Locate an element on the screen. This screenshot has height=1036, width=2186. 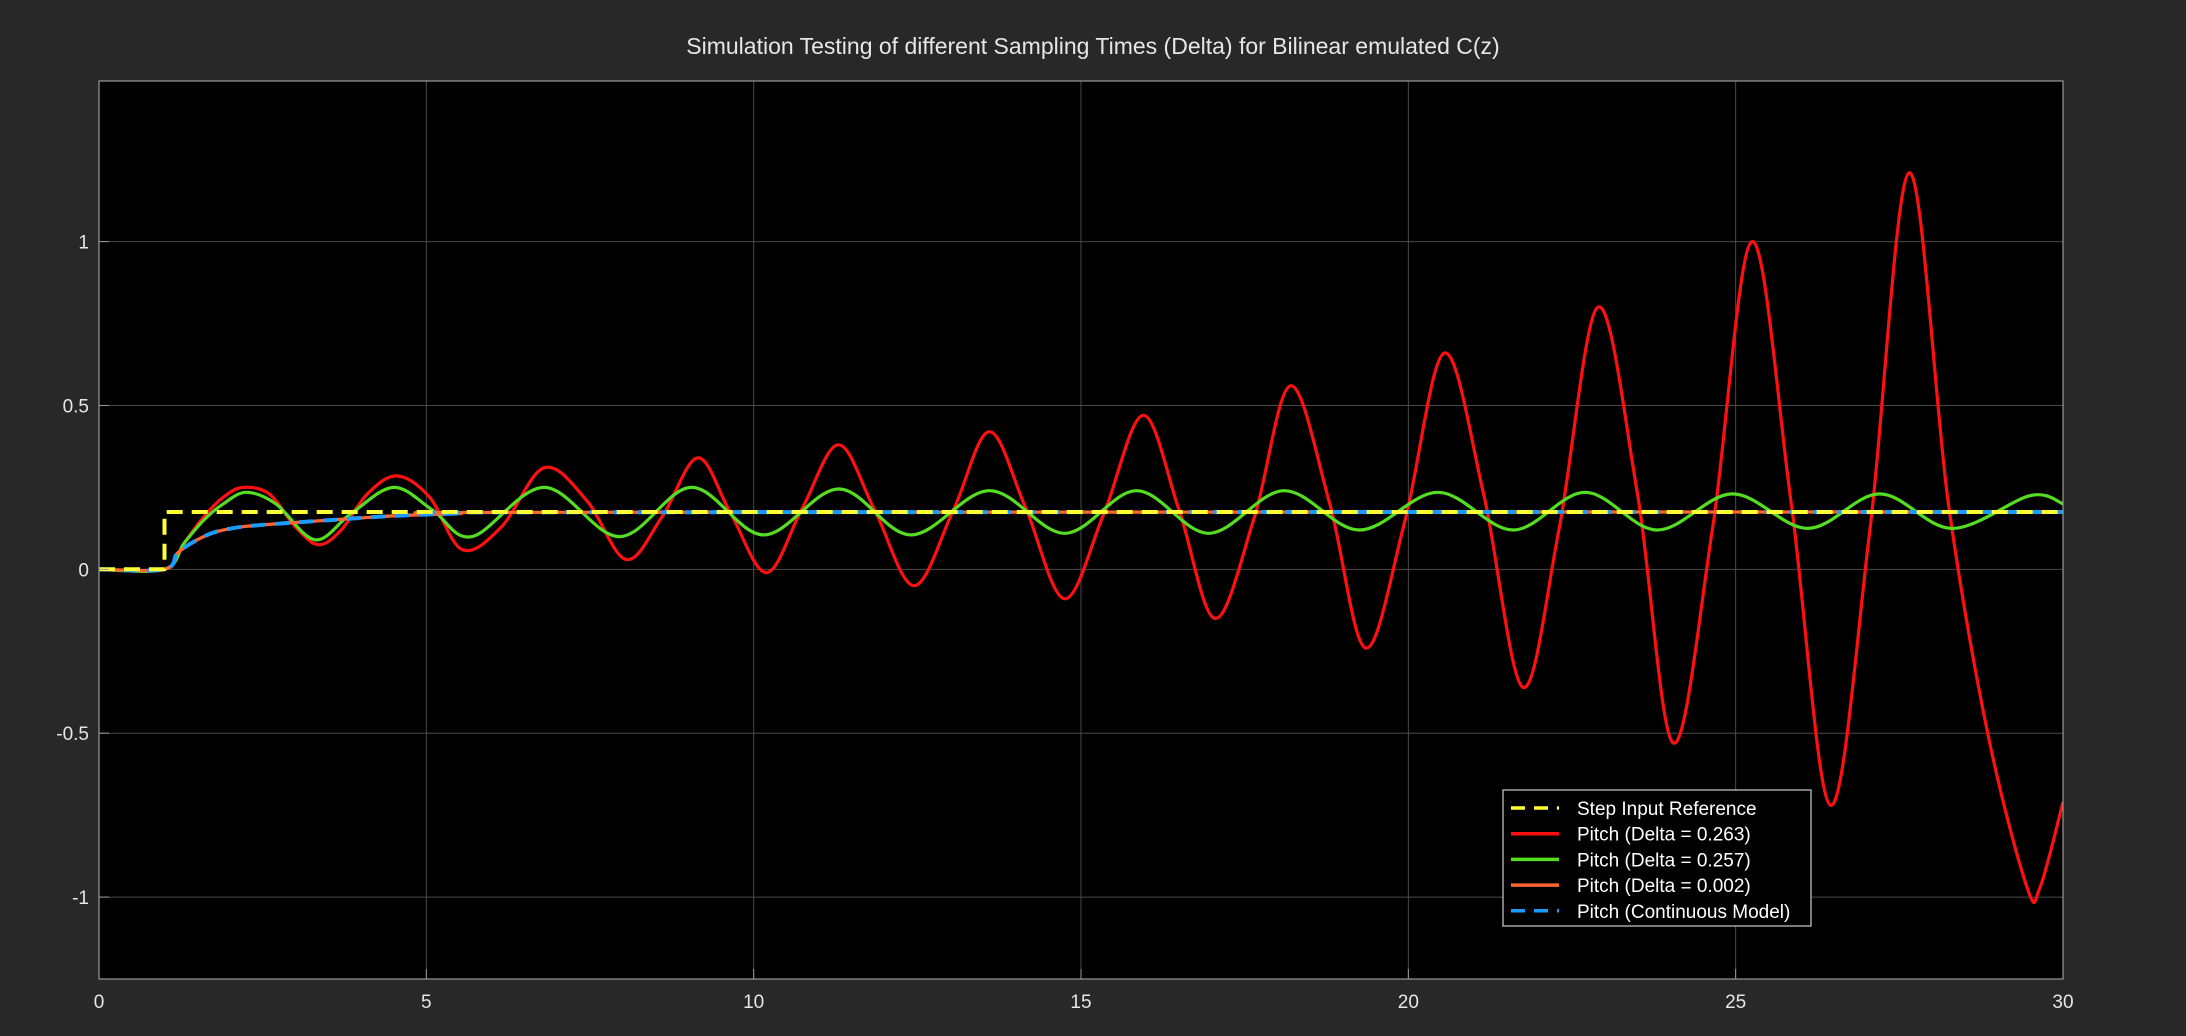
x-tick-label: 10 is located at coordinates (753, 1002).